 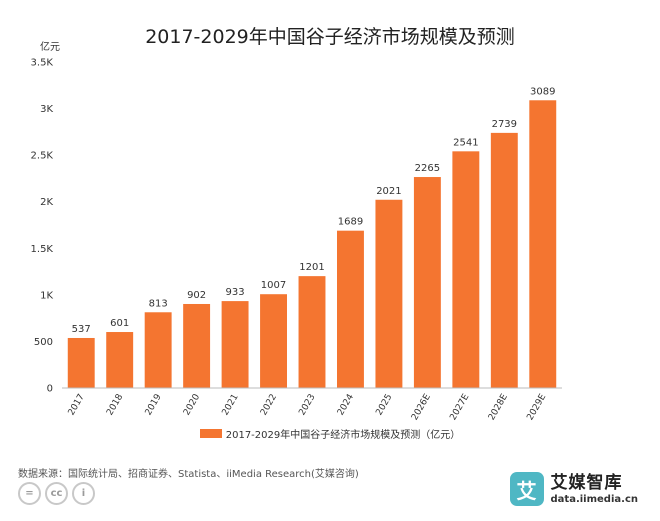 I want to click on legend: 2017-2029年中国谷子经济市场规模及预测（亿元）, so click(x=330, y=433).